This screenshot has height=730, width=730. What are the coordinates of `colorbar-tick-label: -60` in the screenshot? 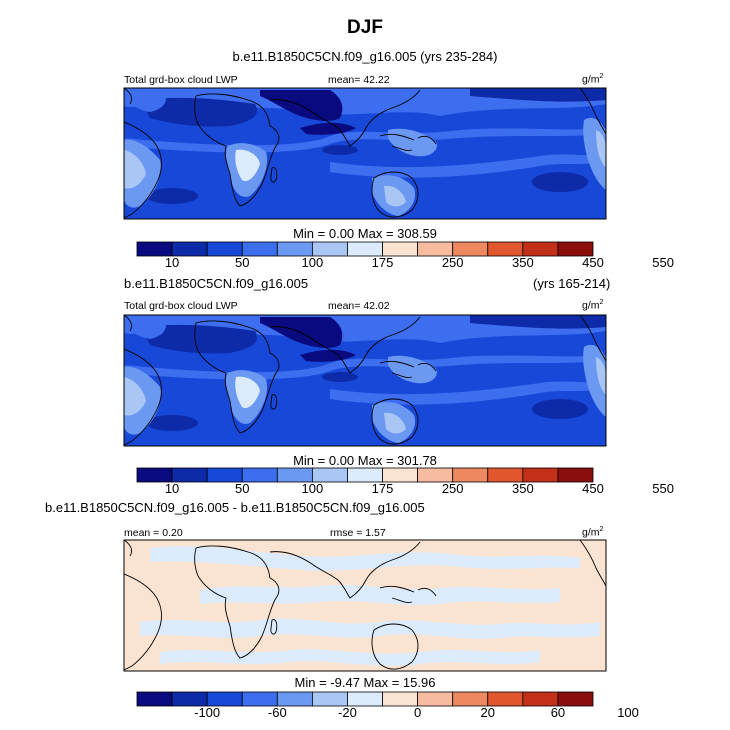 It's located at (277, 712).